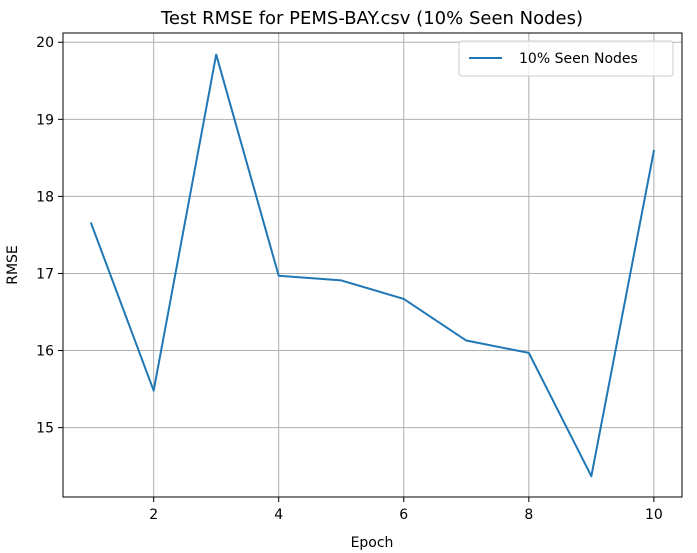 The height and width of the screenshot is (553, 697). I want to click on x-tick-label: 8, so click(528, 515).